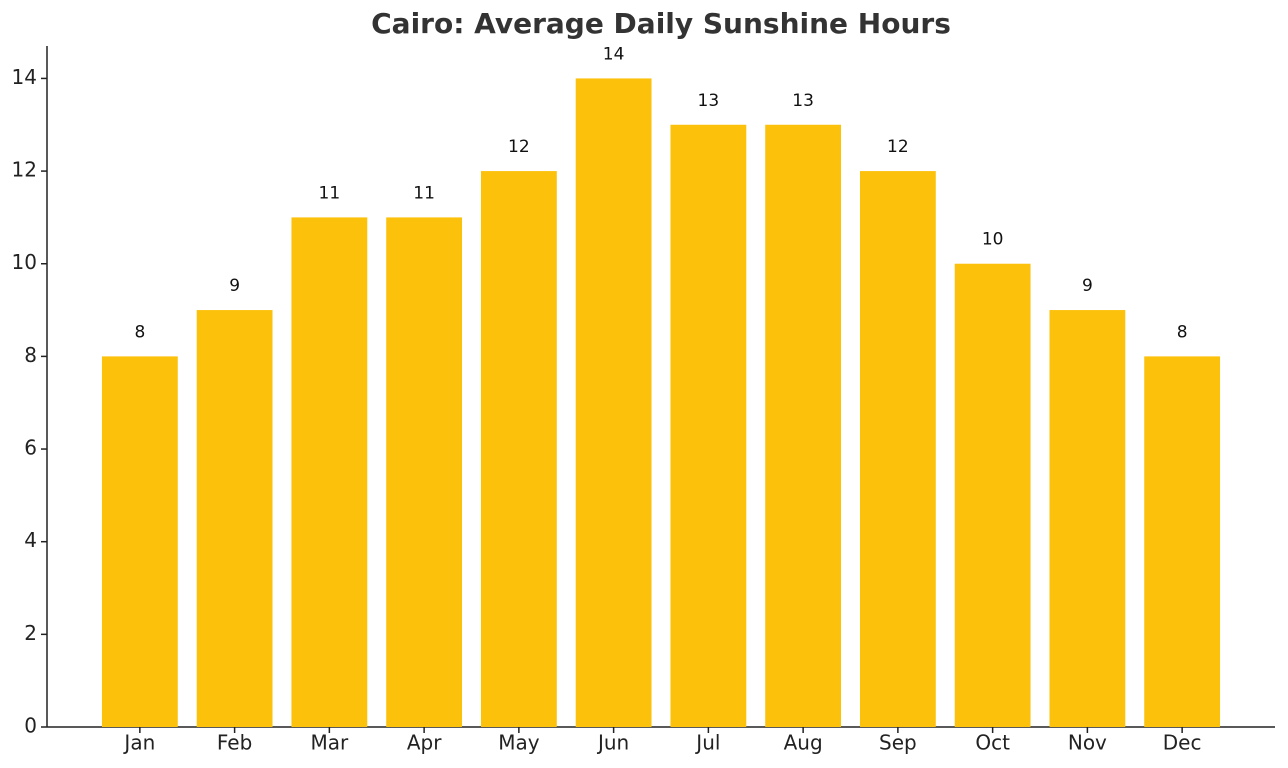 The image size is (1288, 768). What do you see at coordinates (519, 743) in the screenshot?
I see `x-tick-label: May` at bounding box center [519, 743].